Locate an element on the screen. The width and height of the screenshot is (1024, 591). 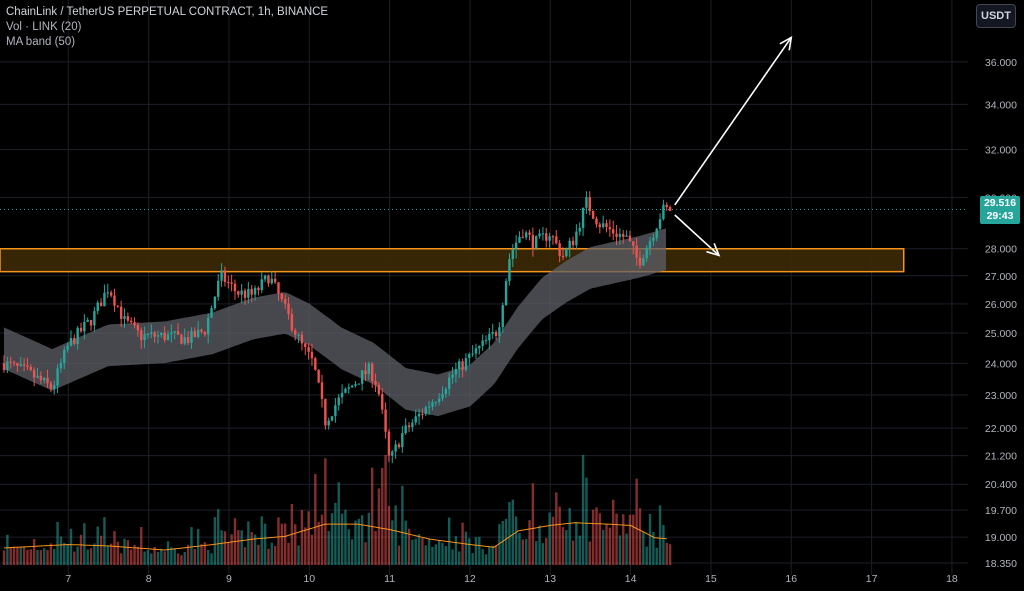
ma-band-indicator-label: MA band (50) is located at coordinates (41, 42).